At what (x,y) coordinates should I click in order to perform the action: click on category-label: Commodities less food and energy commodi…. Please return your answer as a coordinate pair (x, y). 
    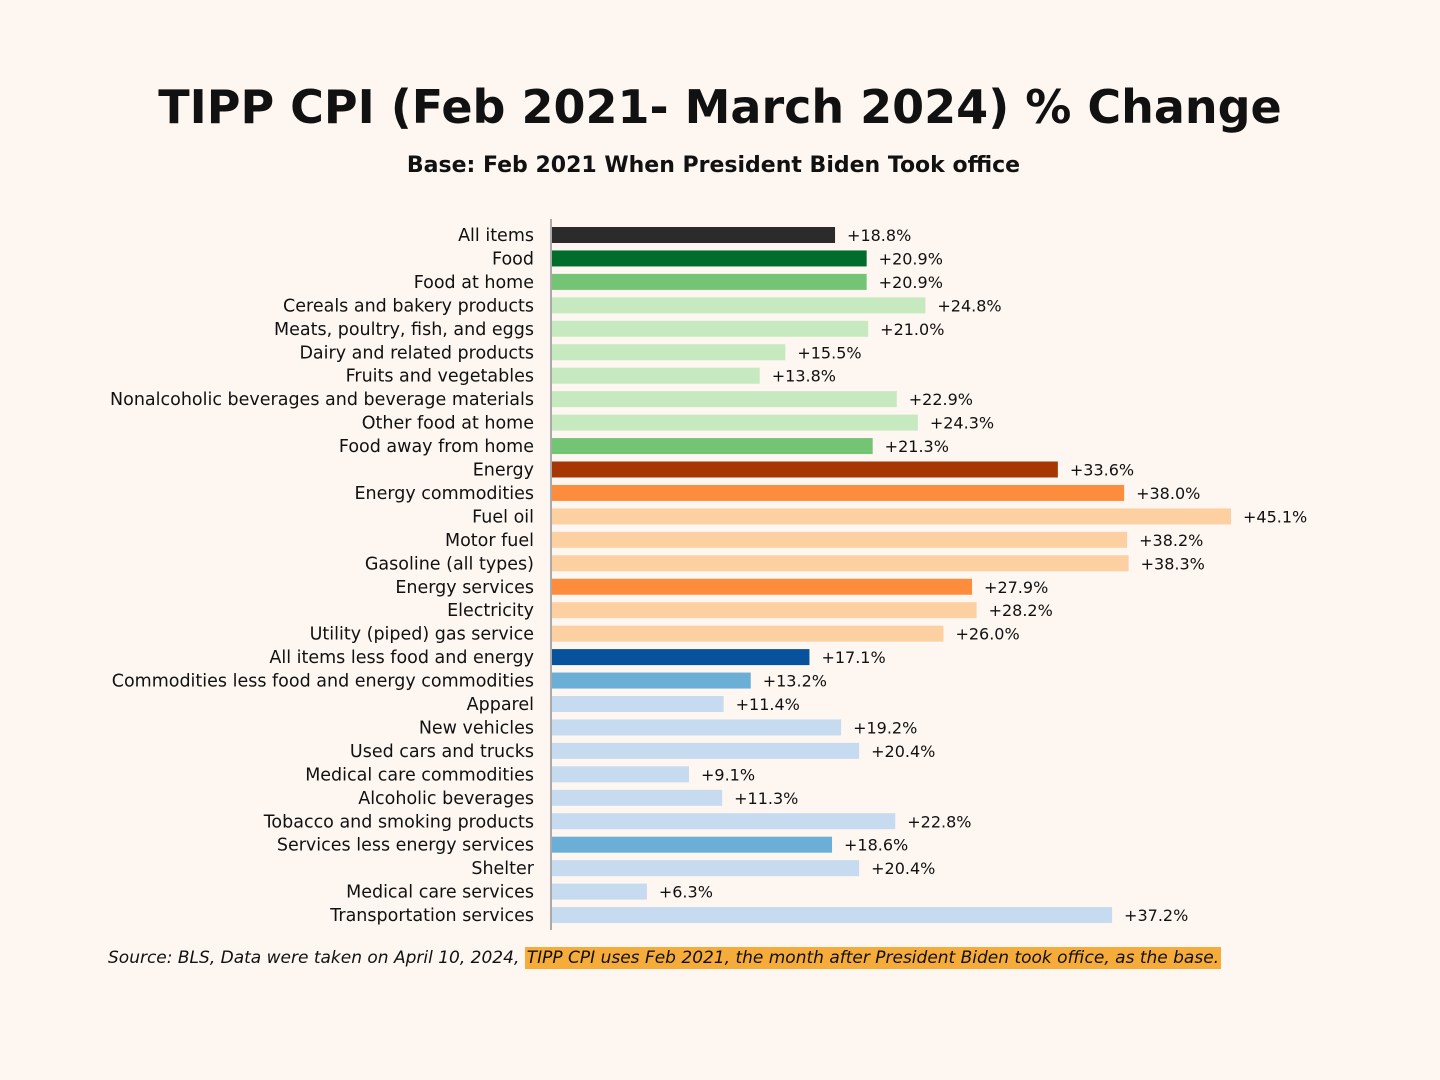
    Looking at the image, I should click on (323, 682).